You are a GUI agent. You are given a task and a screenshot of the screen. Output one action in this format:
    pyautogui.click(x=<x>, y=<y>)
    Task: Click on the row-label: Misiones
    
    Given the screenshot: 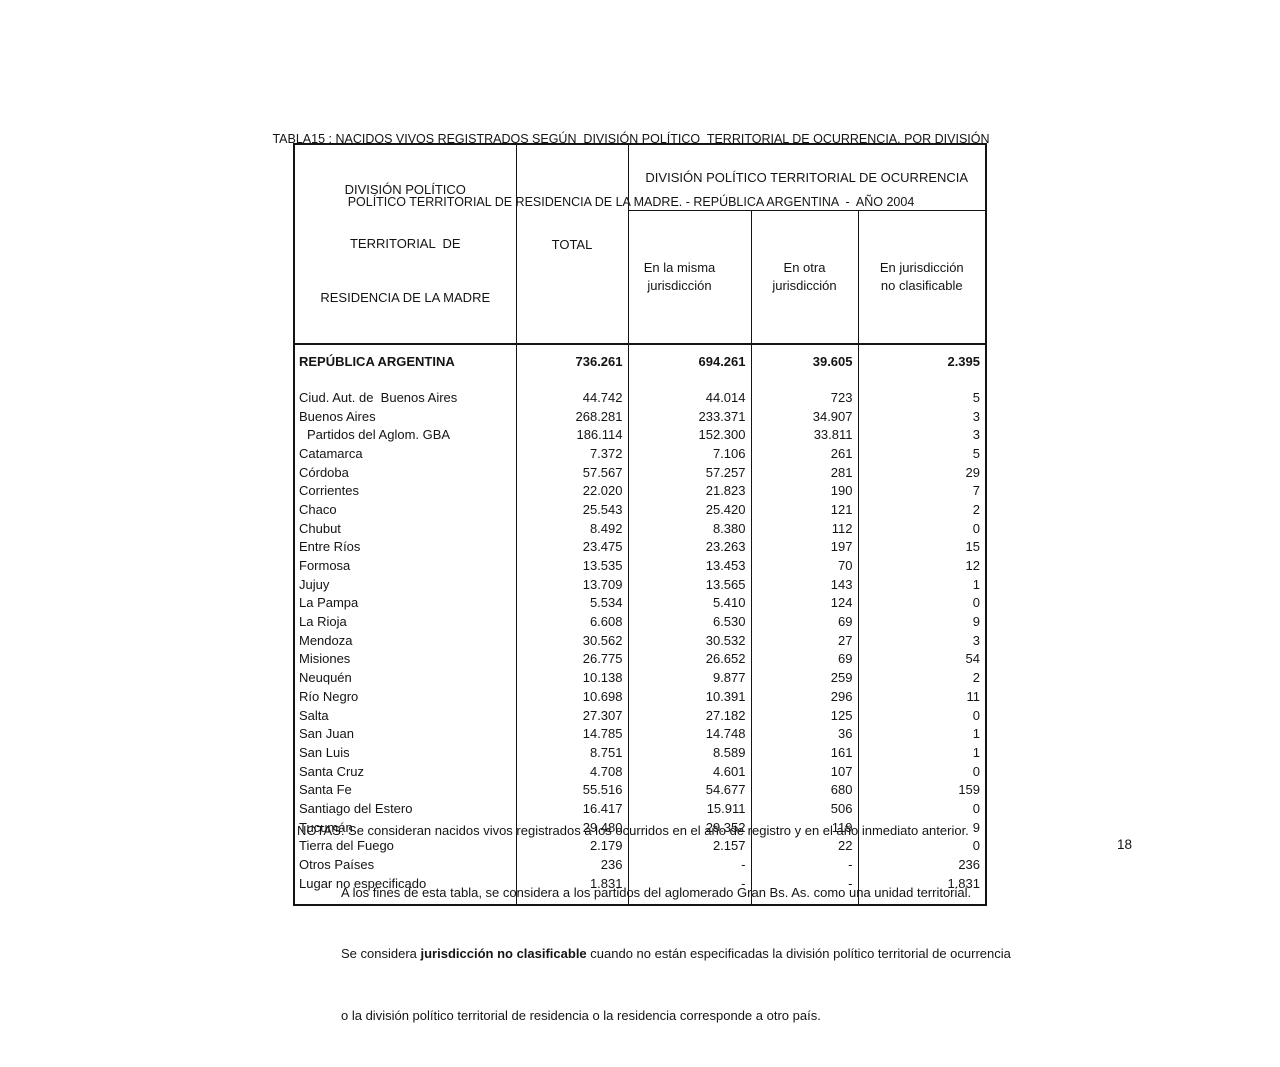 What is the action you would take?
    pyautogui.click(x=325, y=659)
    